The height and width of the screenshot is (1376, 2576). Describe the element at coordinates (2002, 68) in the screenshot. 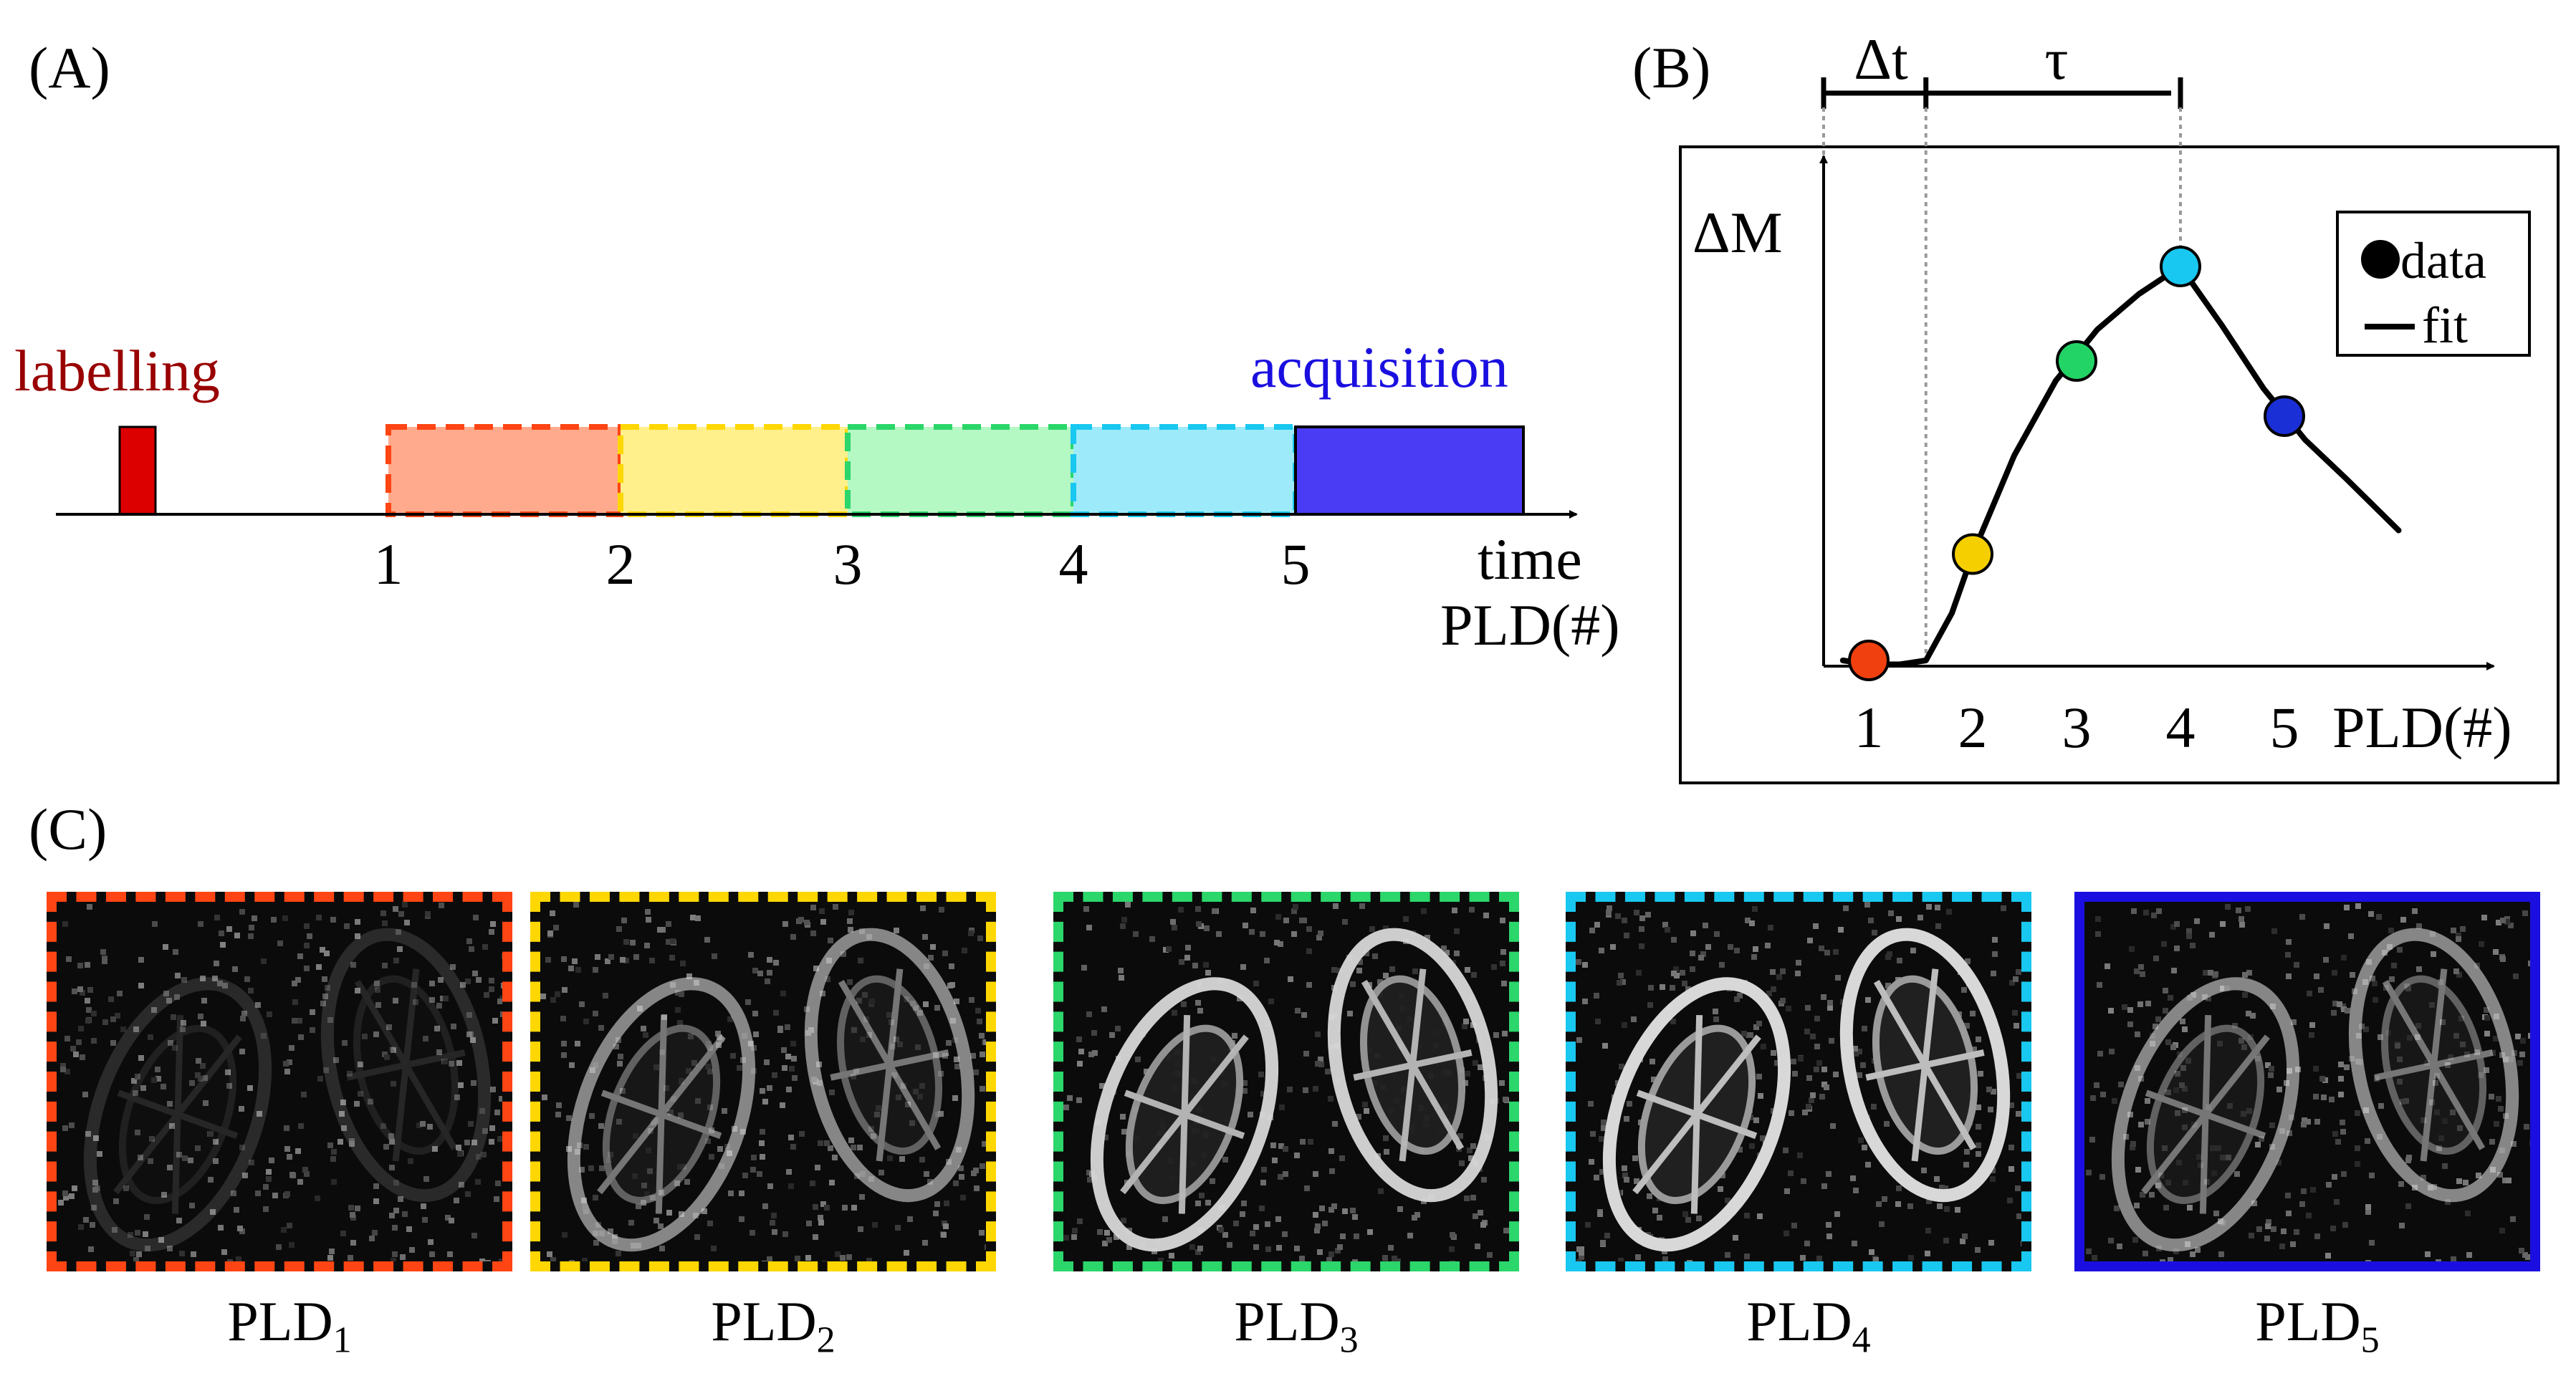

I see `timing-bracket: Δt τ` at that location.